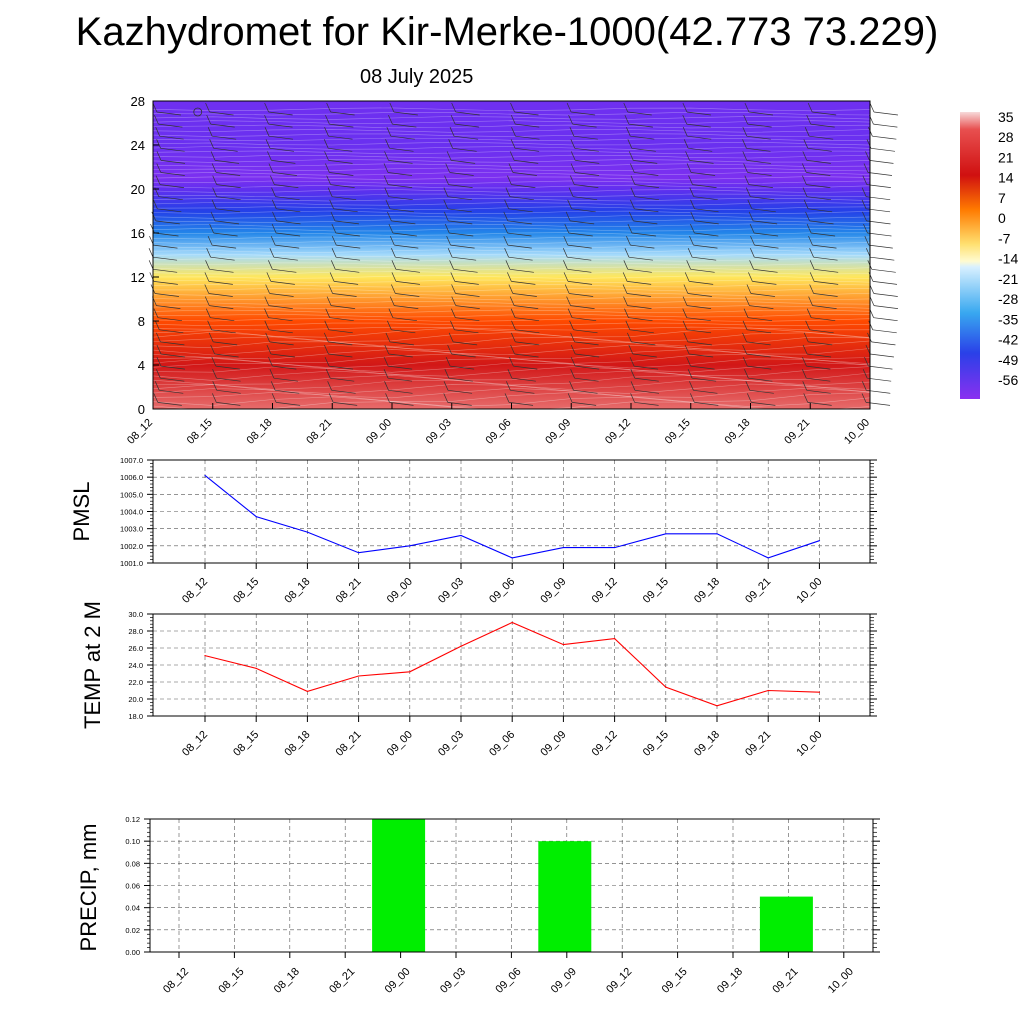 This screenshot has height=1024, width=1024. I want to click on x-tick-label: 09_03, so click(451, 591).